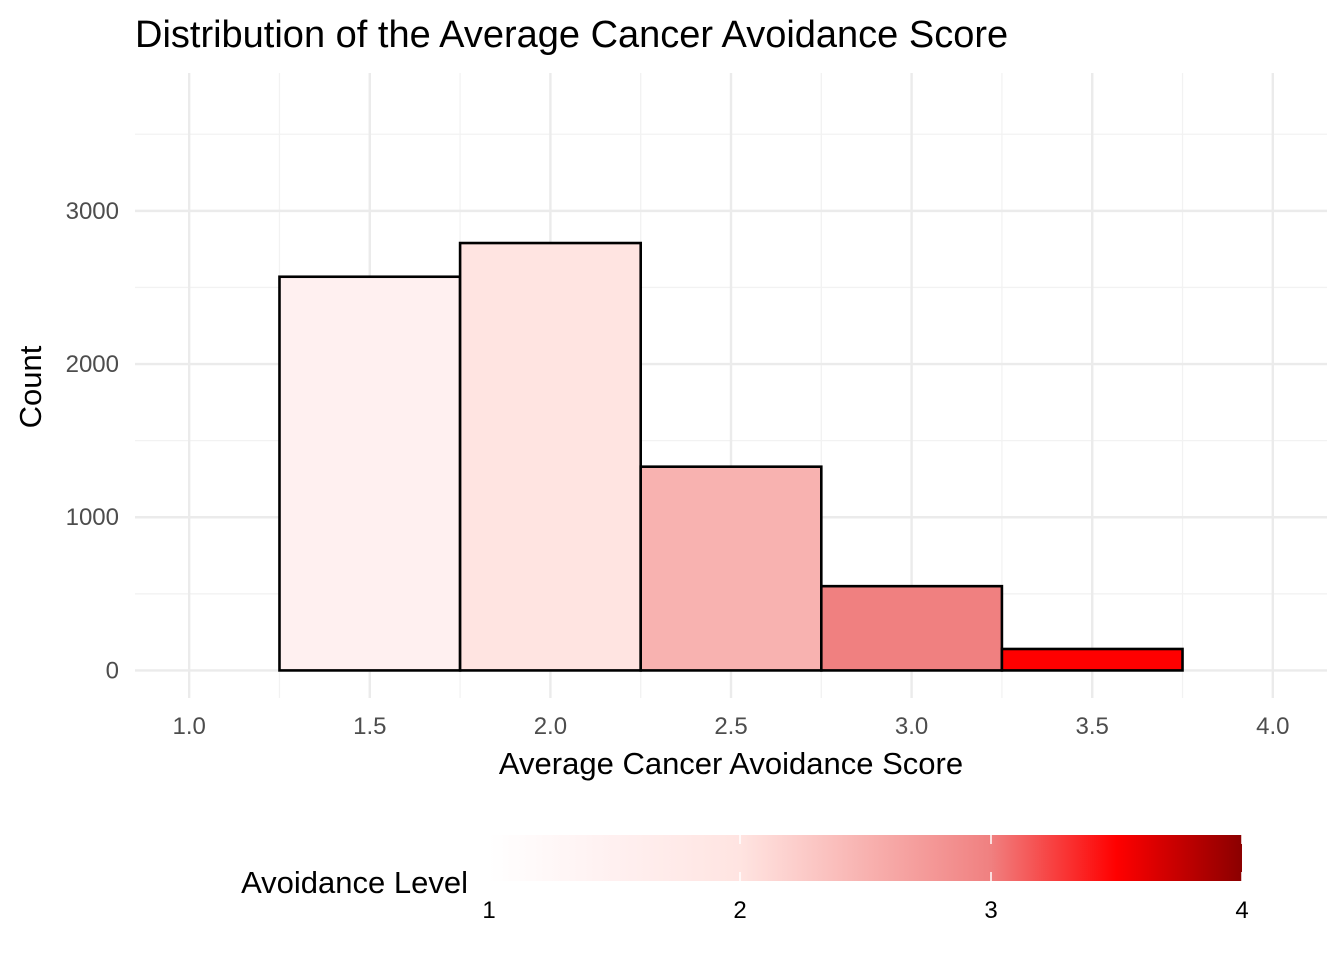 This screenshot has width=1344, height=965. What do you see at coordinates (739, 910) in the screenshot?
I see `legend-tick-label: 2` at bounding box center [739, 910].